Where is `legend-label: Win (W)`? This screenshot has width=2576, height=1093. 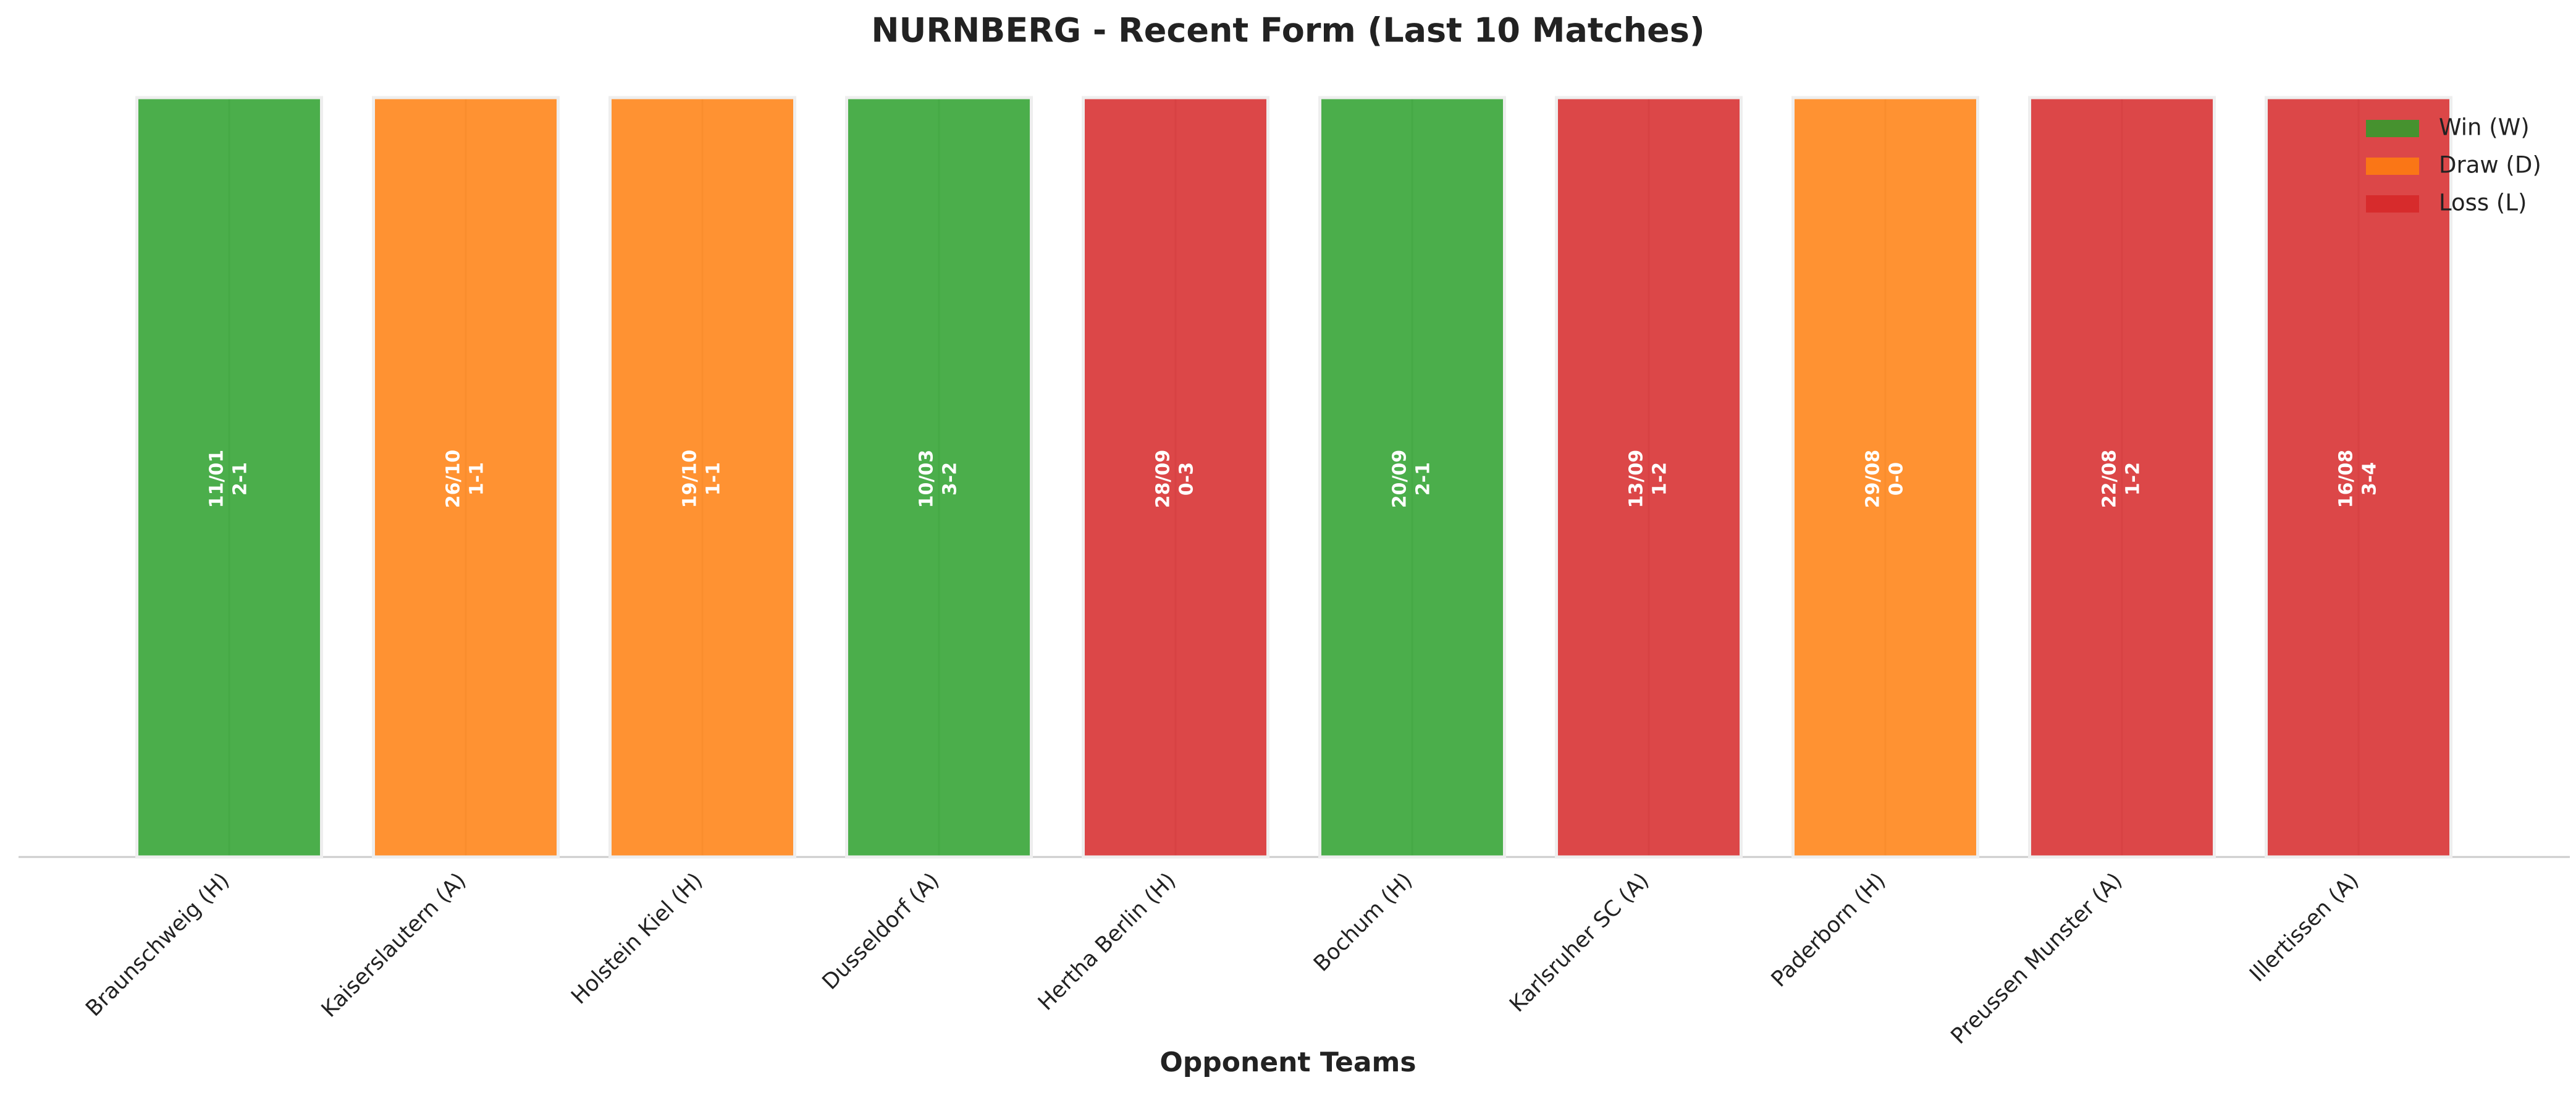 legend-label: Win (W) is located at coordinates (2484, 128).